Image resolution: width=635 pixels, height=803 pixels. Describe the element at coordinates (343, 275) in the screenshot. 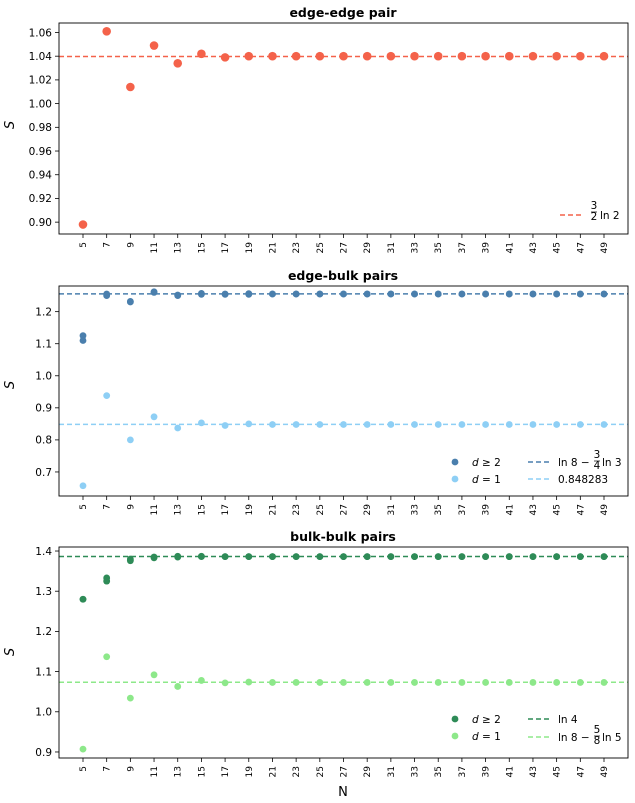

I see `panel-title: edge-bulk pairs` at that location.